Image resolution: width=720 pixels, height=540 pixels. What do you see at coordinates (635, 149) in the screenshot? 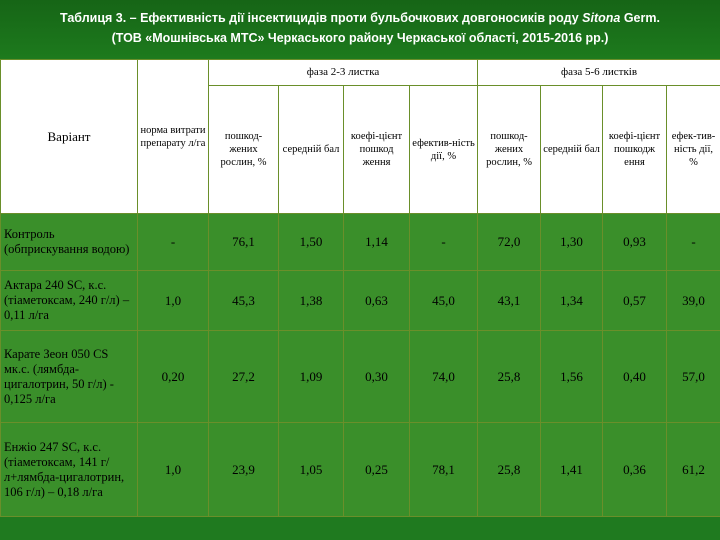
I see `header-col: коефі-цієнт пошкодж ення` at bounding box center [635, 149].